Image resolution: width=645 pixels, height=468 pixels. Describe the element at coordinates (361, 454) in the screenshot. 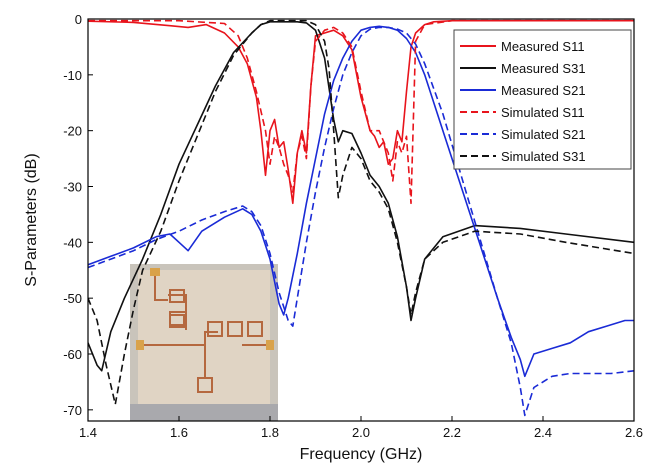

I see `x-axis-title: Frequency (GHz)` at that location.